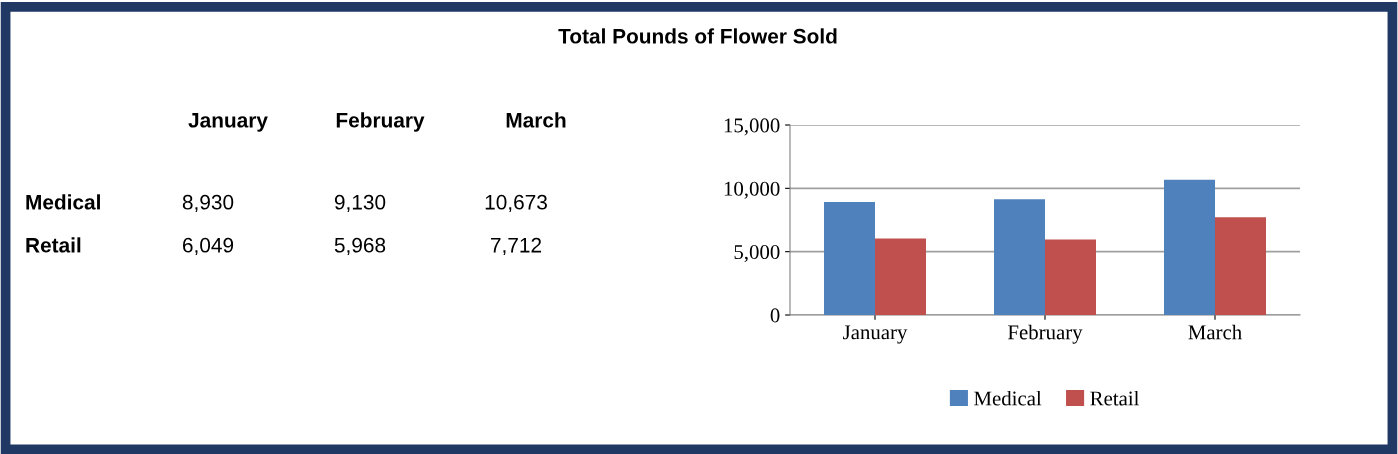 This screenshot has height=454, width=1398. I want to click on text: 10,673, so click(516, 203).